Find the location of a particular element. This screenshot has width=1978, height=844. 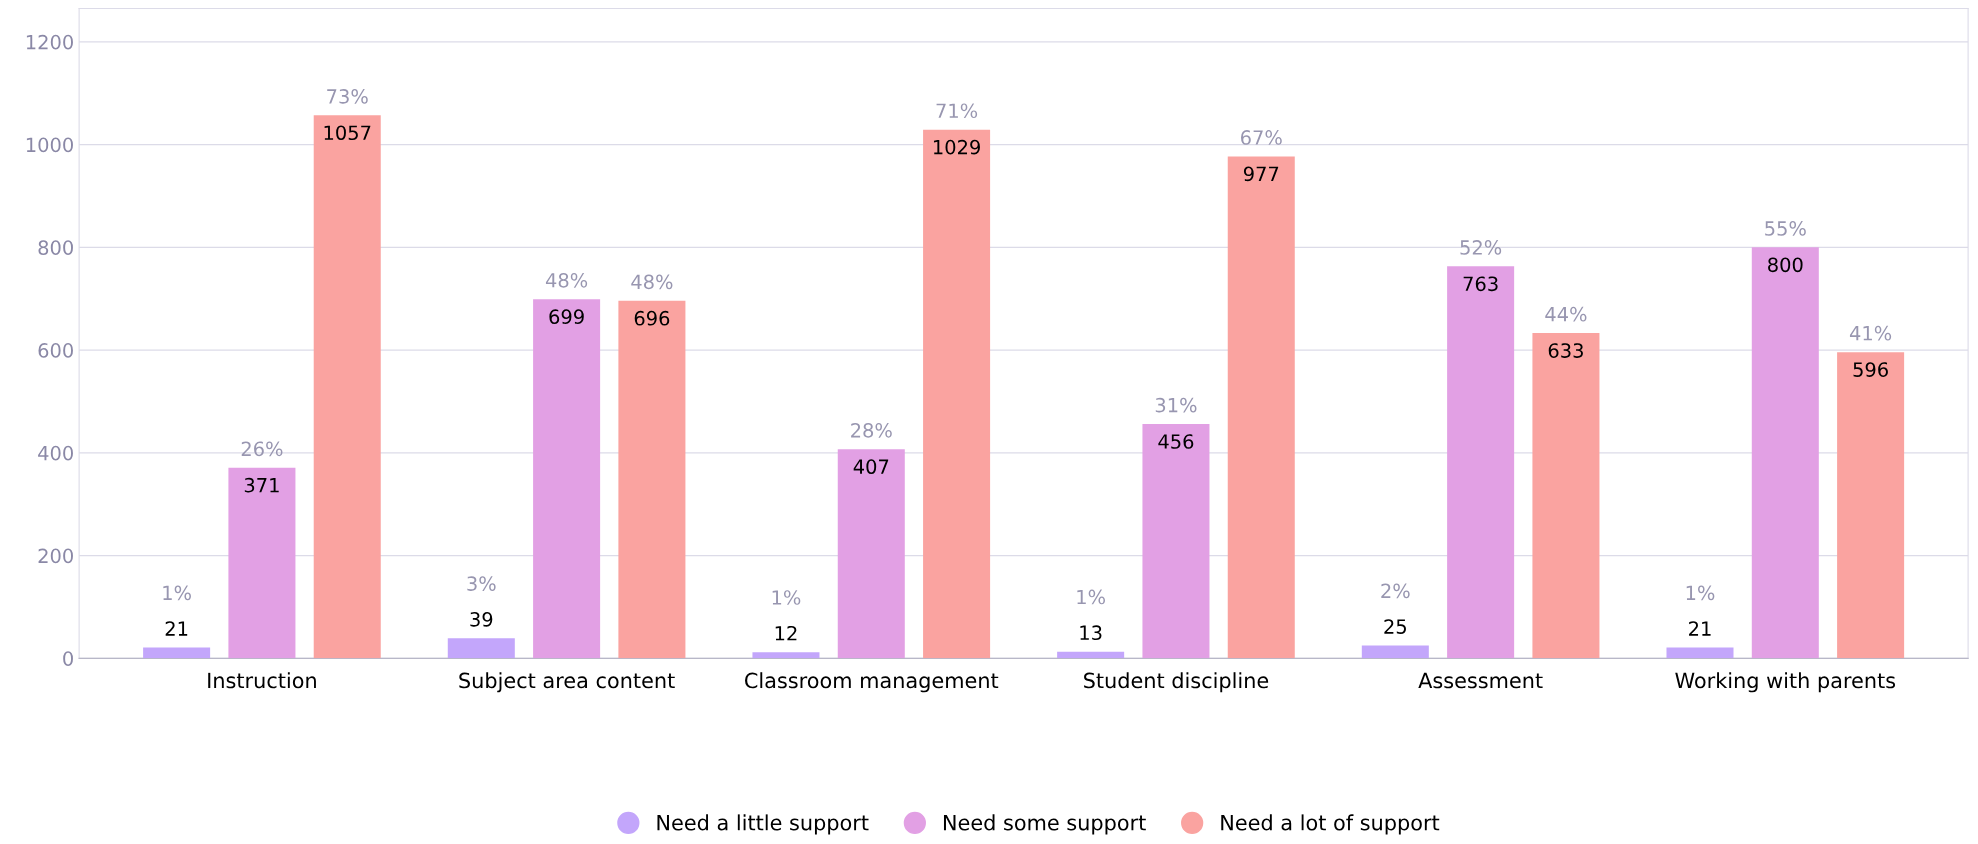

x-tick-label: Assessment is located at coordinates (1480, 680).